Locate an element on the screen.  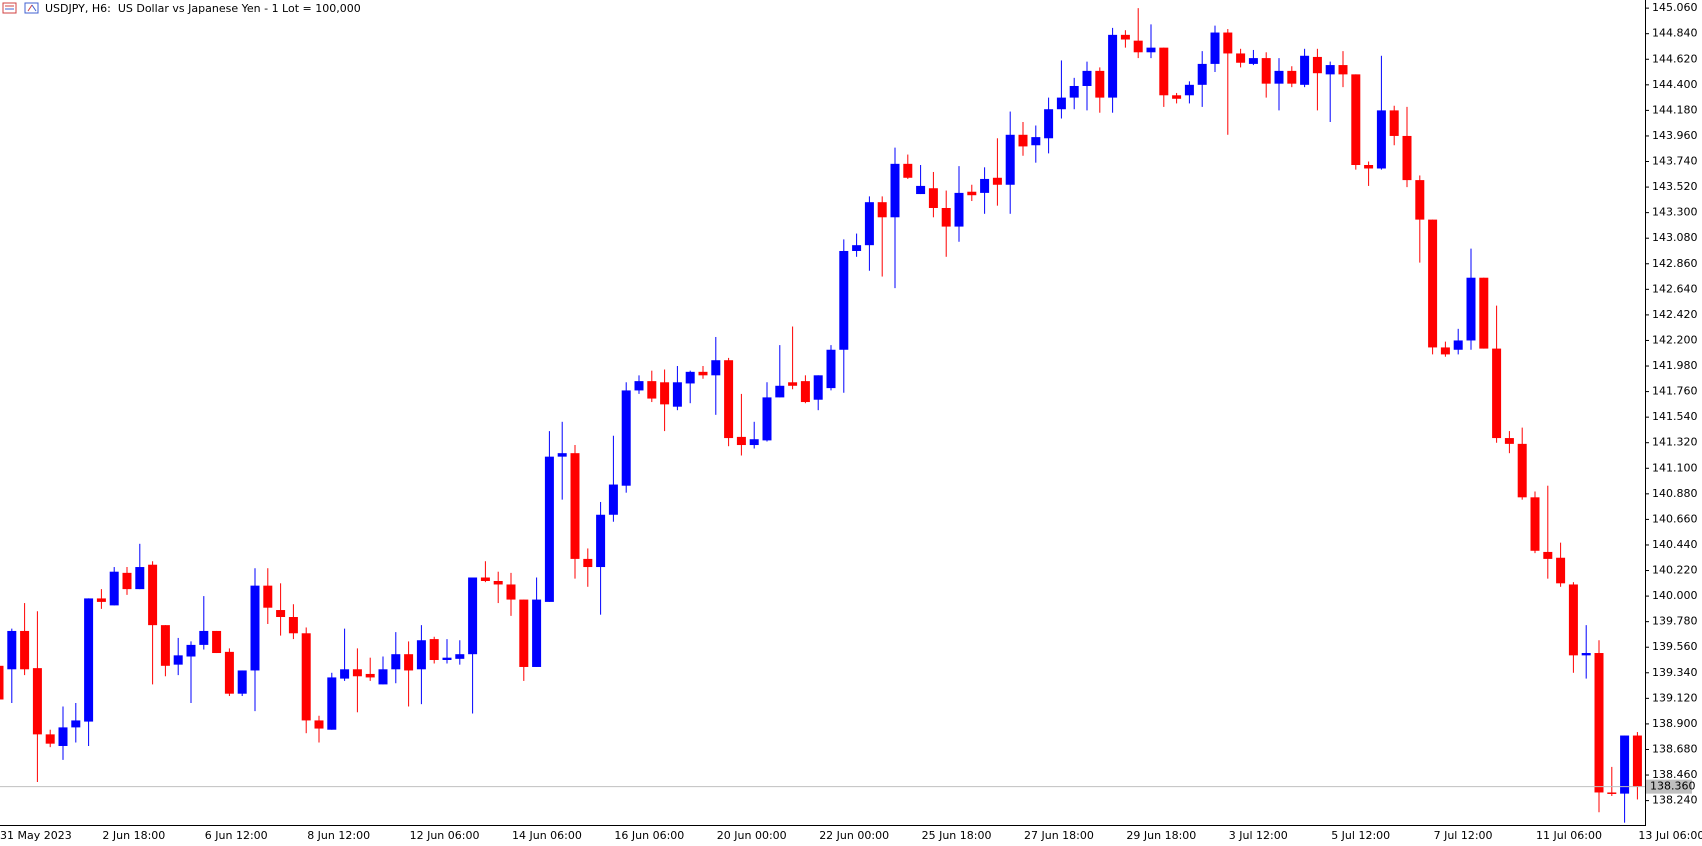
y-tick-label: 144.840 is located at coordinates (1675, 33).